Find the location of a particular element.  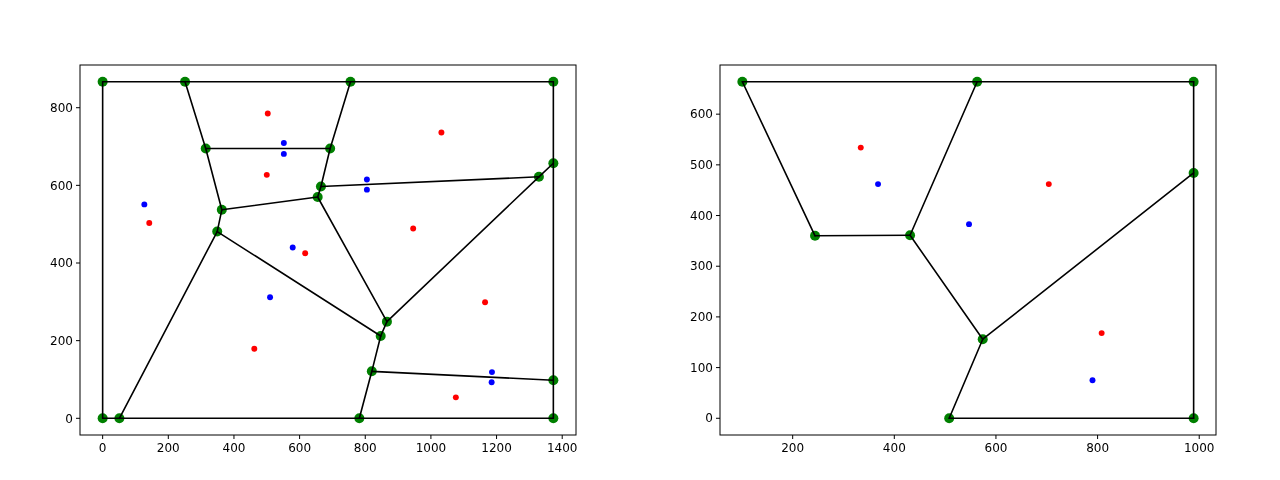

y-tick-label: 800 is located at coordinates (61, 107).